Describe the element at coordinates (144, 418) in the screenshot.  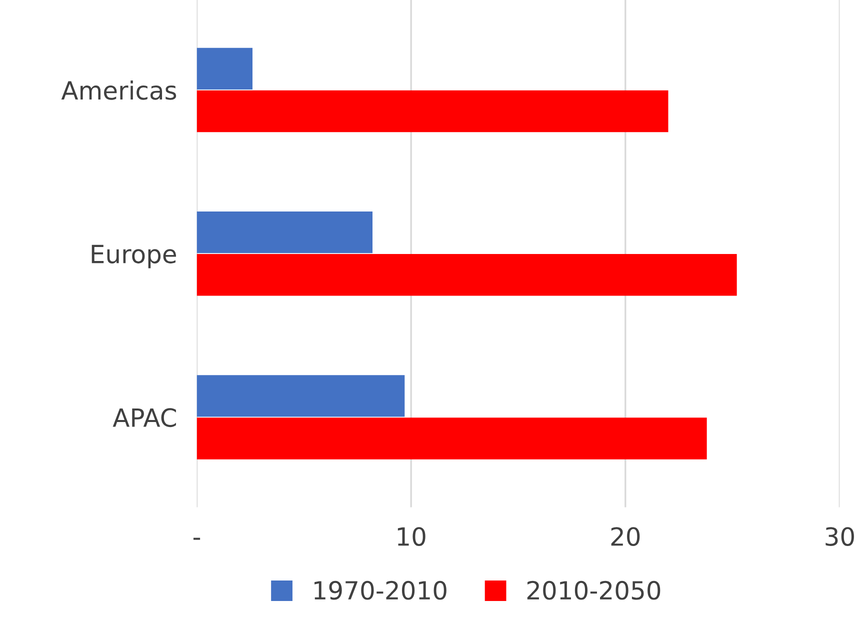
I see `y-tick-label: APAC` at that location.